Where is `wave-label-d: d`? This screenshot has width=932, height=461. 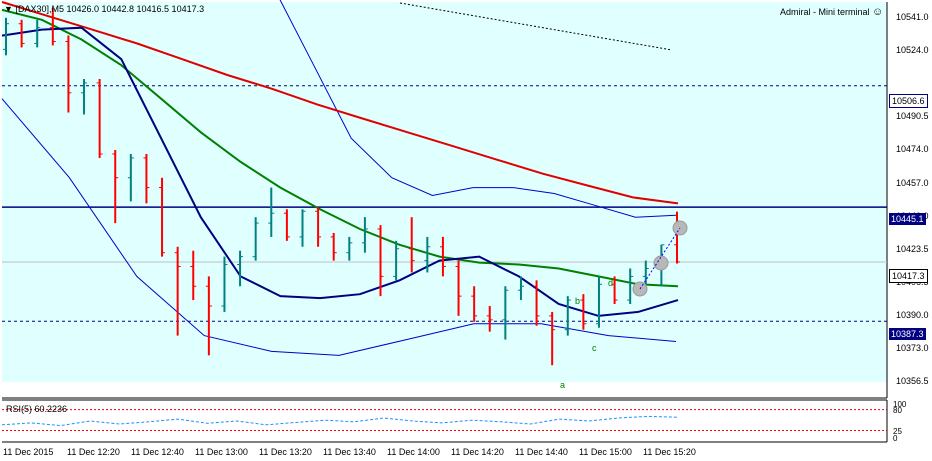 wave-label-d: d is located at coordinates (611, 283).